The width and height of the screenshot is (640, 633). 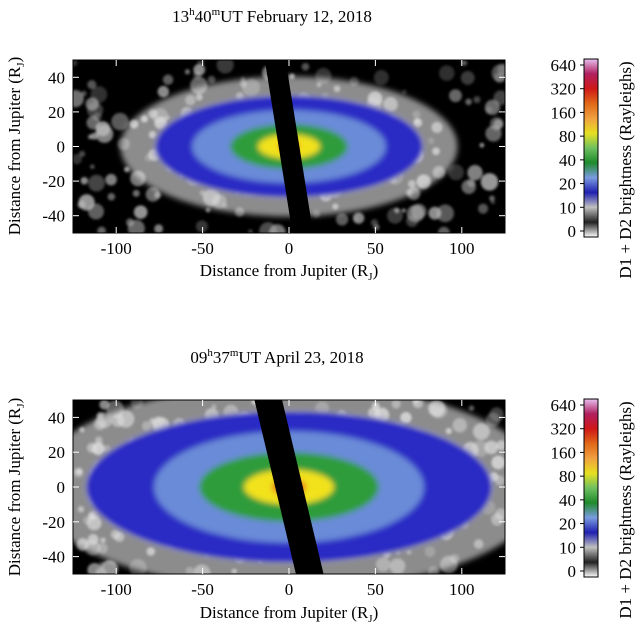 I want to click on panel-2-colorbar-tick-label: 640, so click(x=564, y=405).